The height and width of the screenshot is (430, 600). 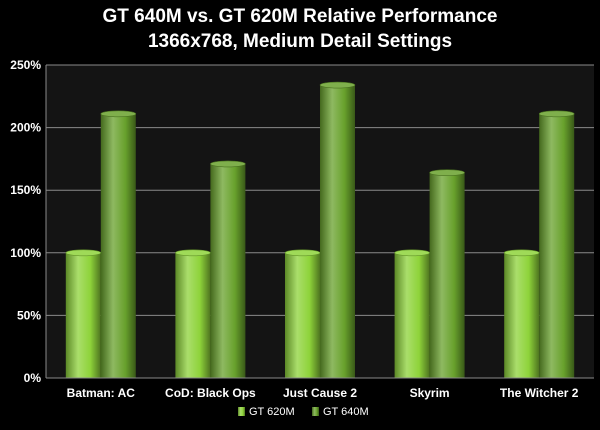 I want to click on legend-label: GT 640M, so click(x=346, y=412).